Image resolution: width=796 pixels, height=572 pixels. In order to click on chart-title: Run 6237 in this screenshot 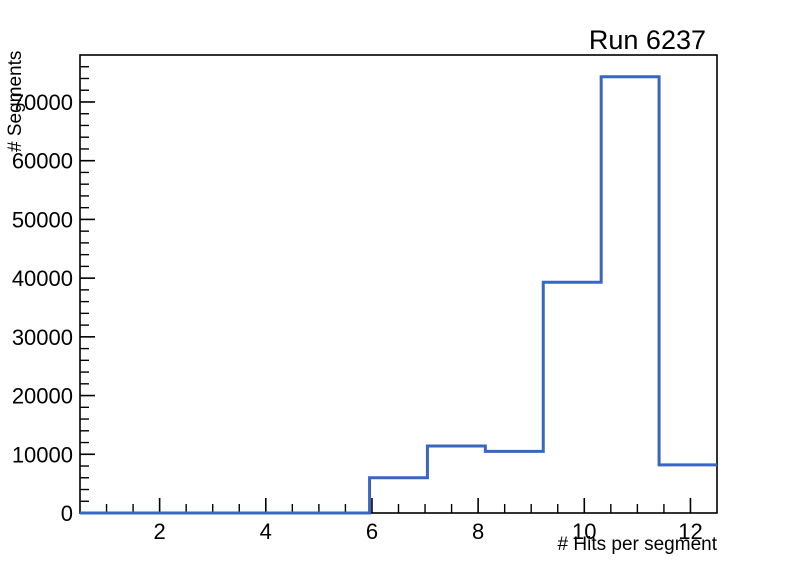, I will do `click(647, 40)`.